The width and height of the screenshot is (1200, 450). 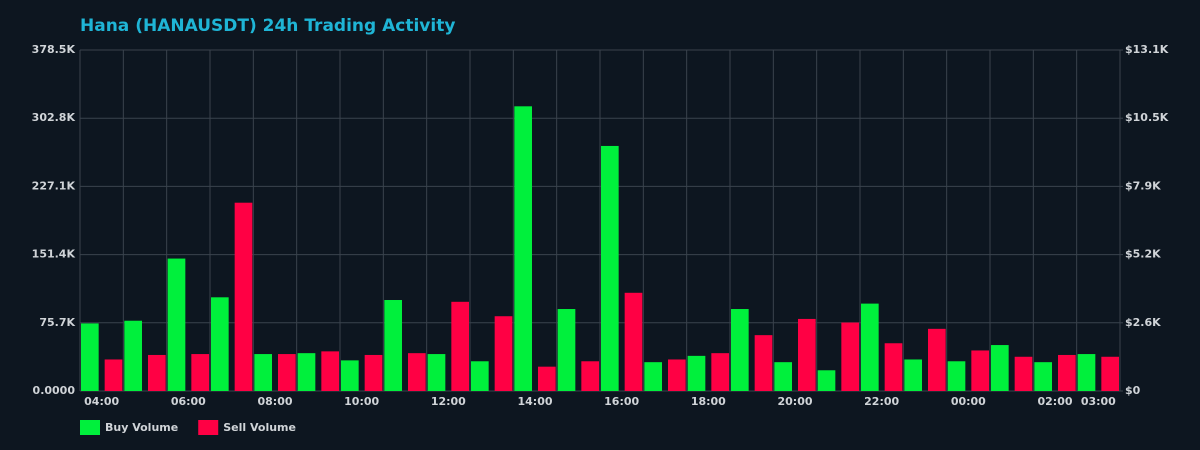 I want to click on y2-tick-label: $7.9K, so click(x=1143, y=185).